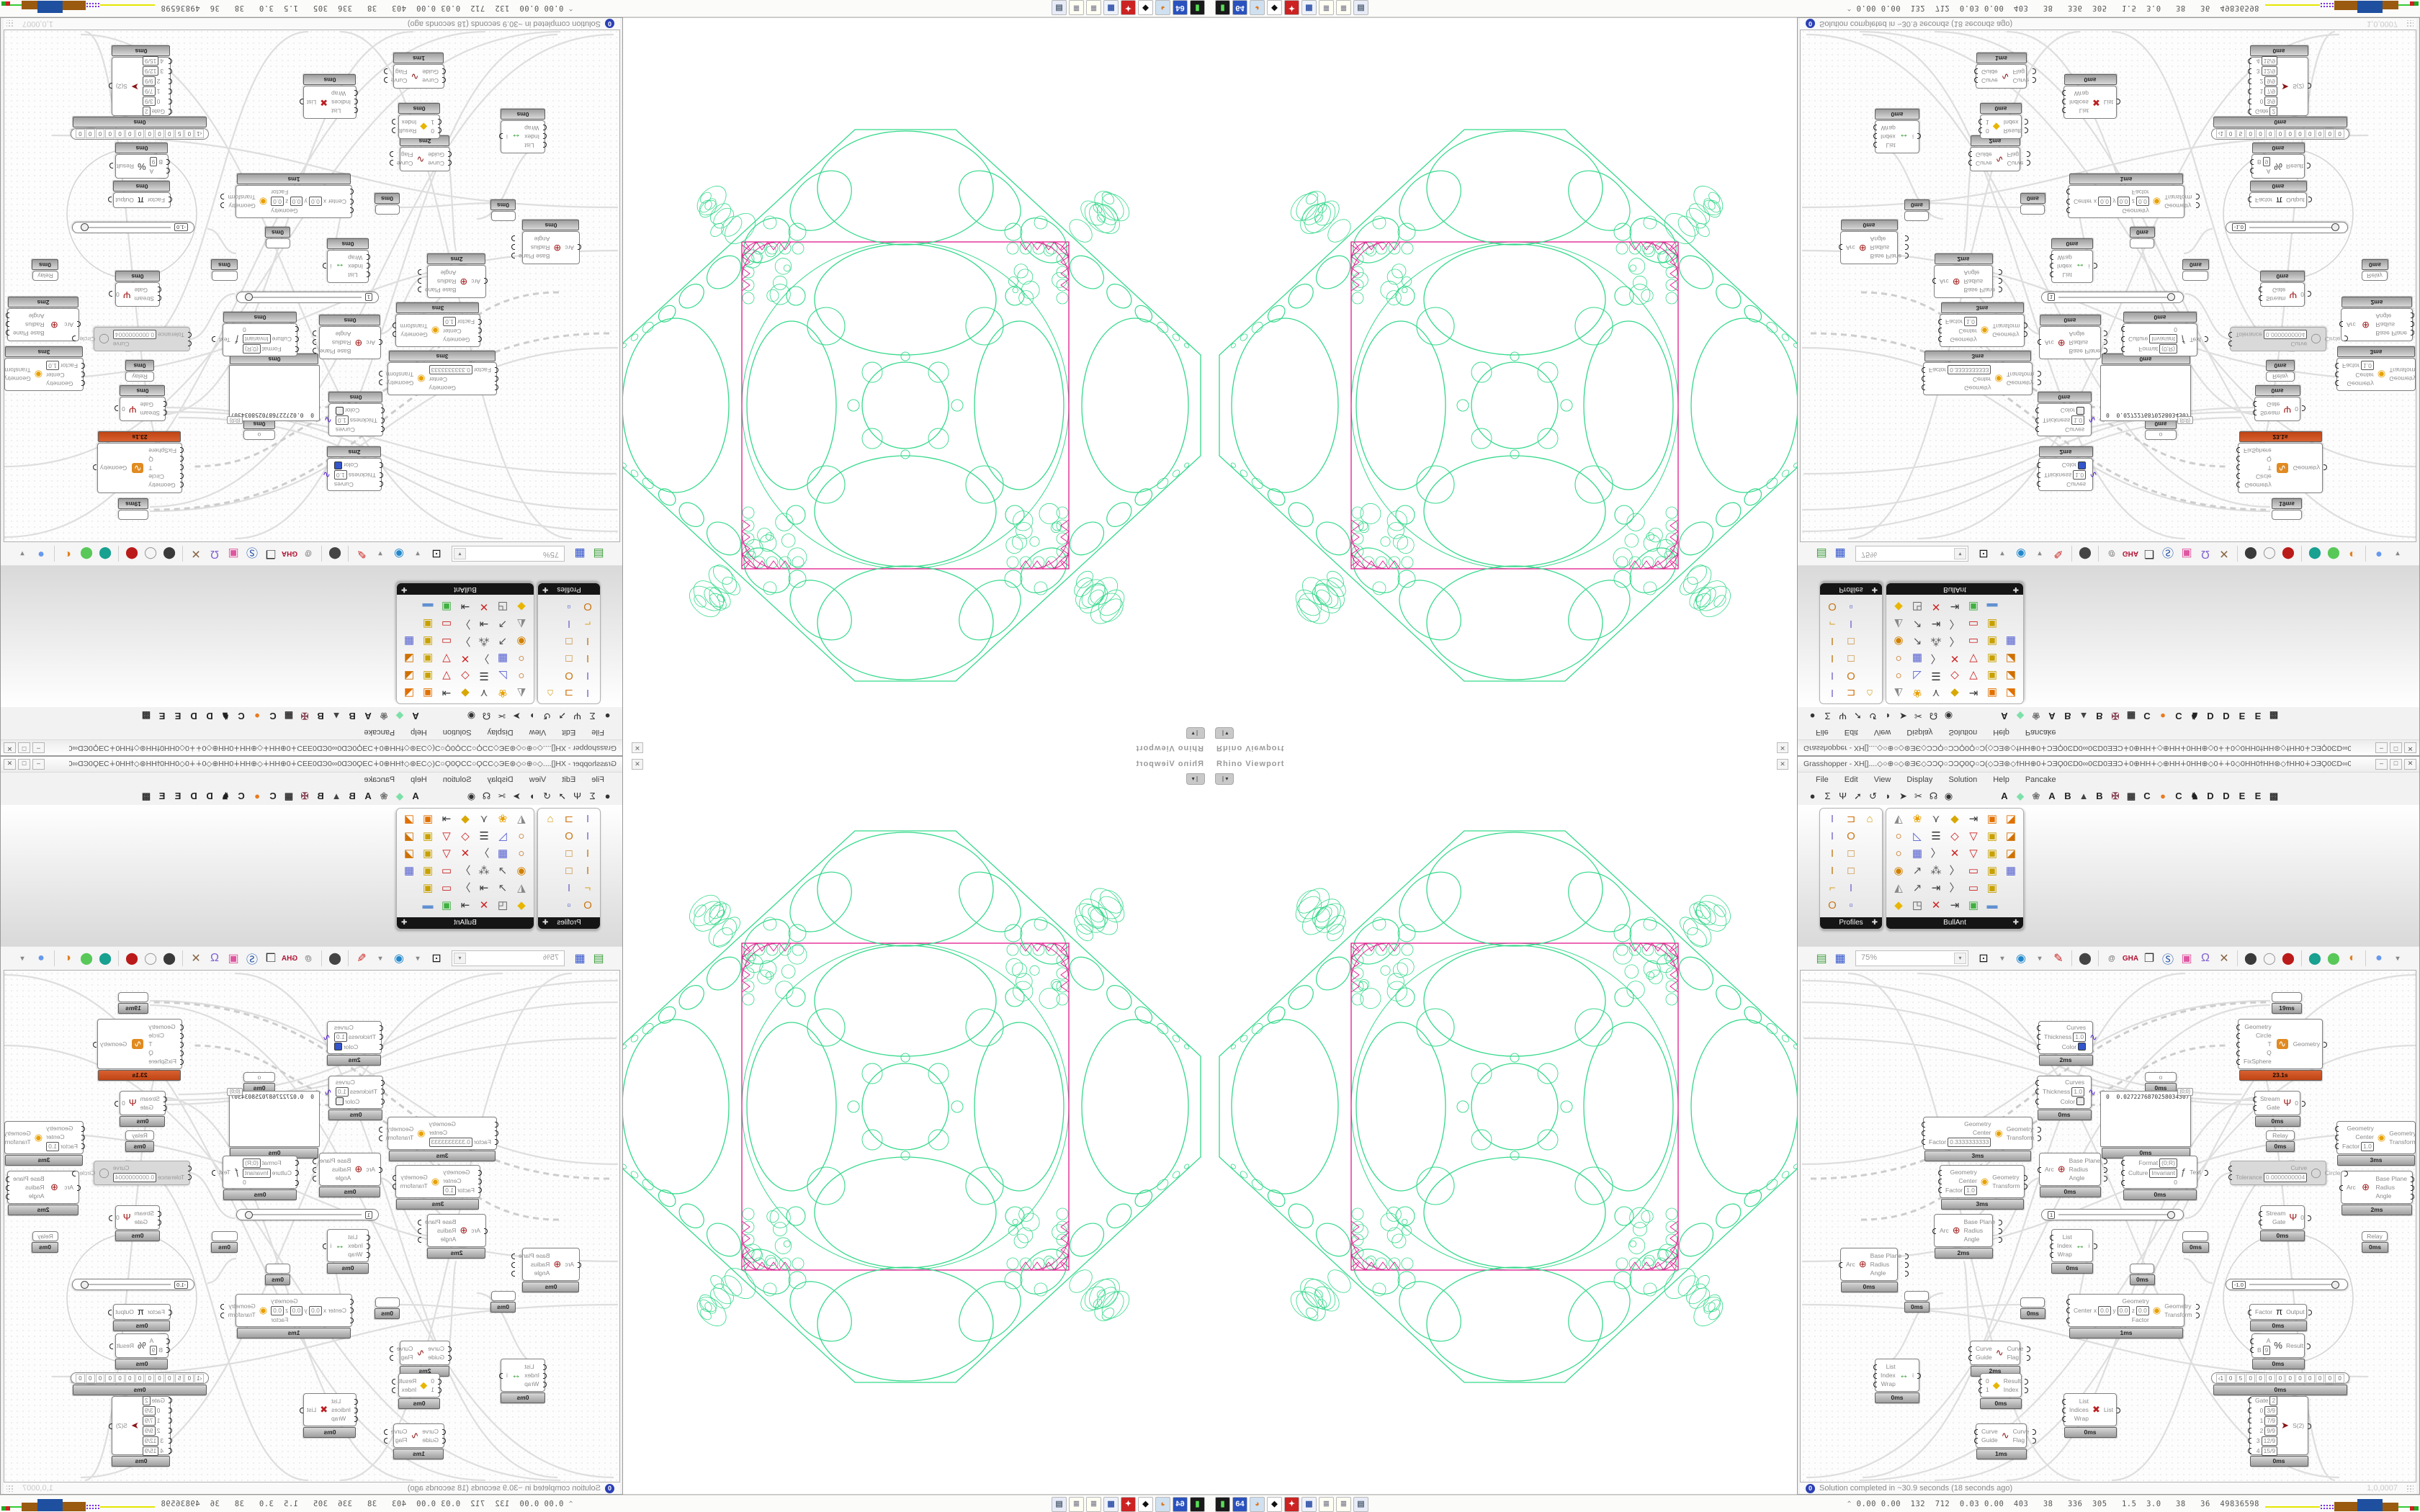 This screenshot has height=1512, width=2420. What do you see at coordinates (2079, 103) in the screenshot?
I see `param-indices: Indices` at bounding box center [2079, 103].